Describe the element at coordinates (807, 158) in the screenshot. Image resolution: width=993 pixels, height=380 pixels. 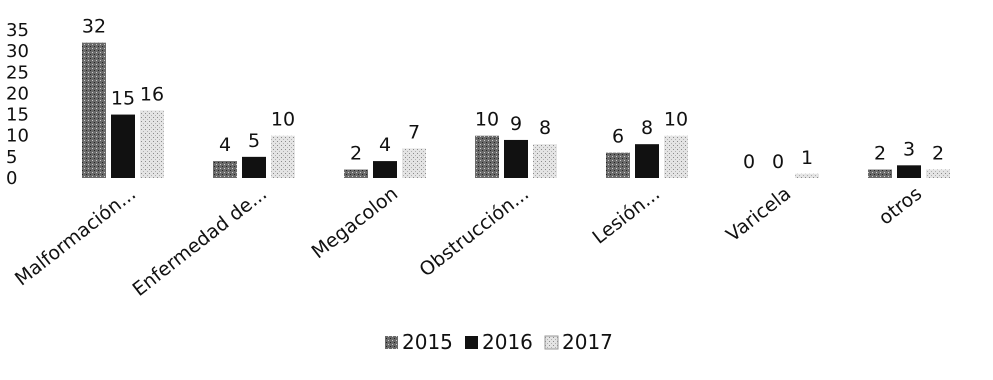
I see `data-label: 1` at that location.